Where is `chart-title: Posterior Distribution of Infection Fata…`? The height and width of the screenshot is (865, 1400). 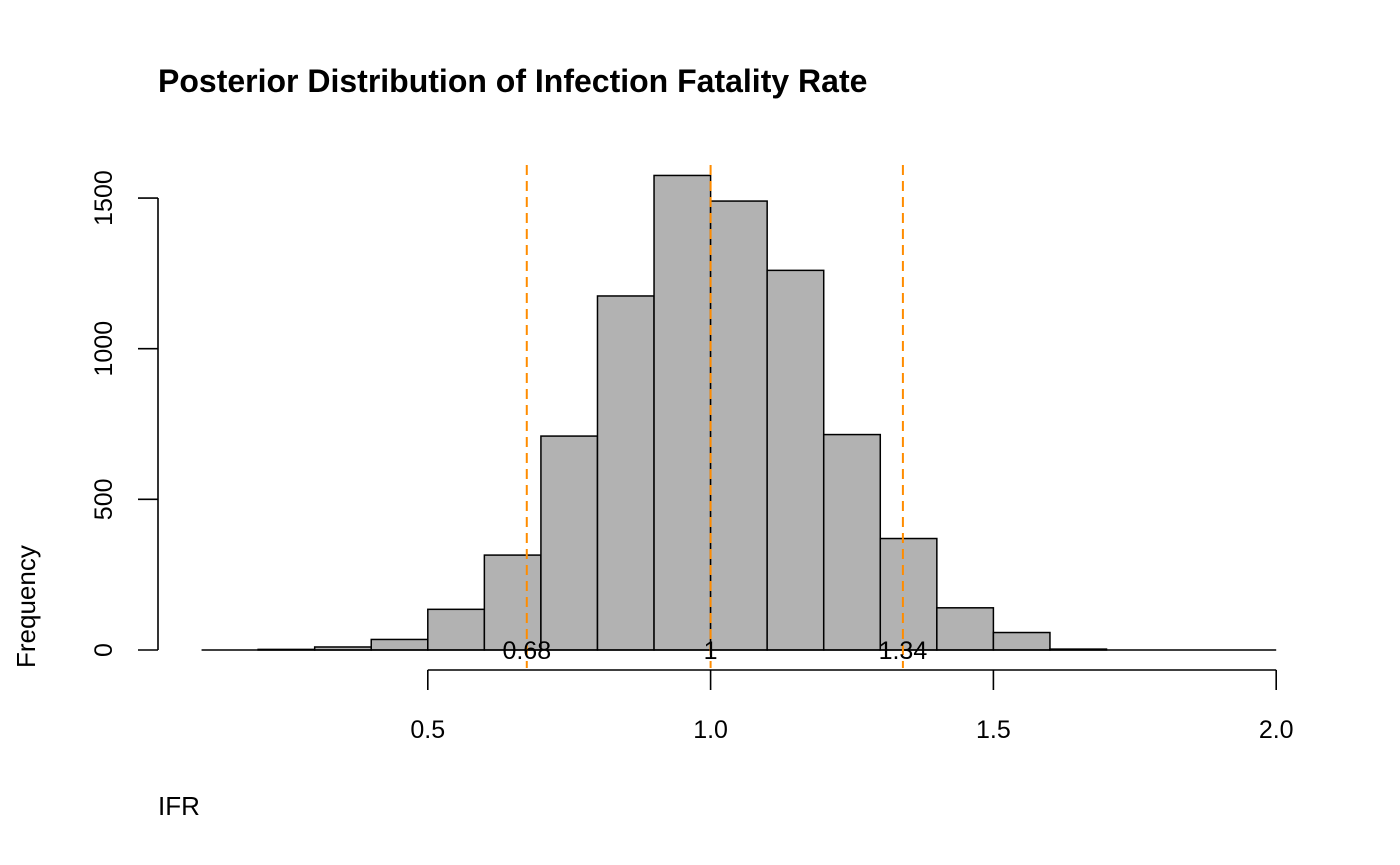 chart-title: Posterior Distribution of Infection Fata… is located at coordinates (512, 81).